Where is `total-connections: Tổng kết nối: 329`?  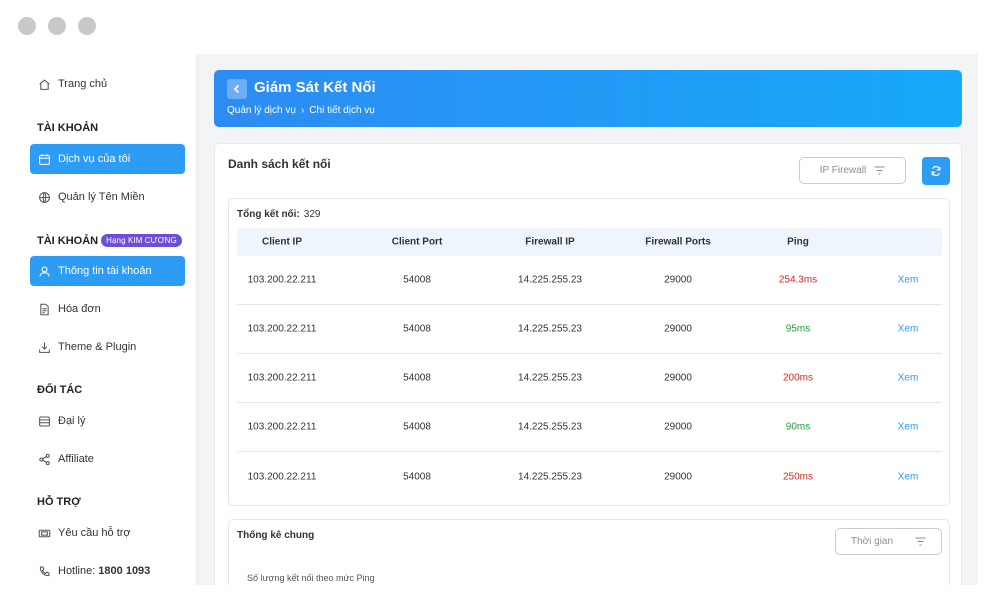
total-connections: Tổng kết nối: 329 is located at coordinates (278, 214).